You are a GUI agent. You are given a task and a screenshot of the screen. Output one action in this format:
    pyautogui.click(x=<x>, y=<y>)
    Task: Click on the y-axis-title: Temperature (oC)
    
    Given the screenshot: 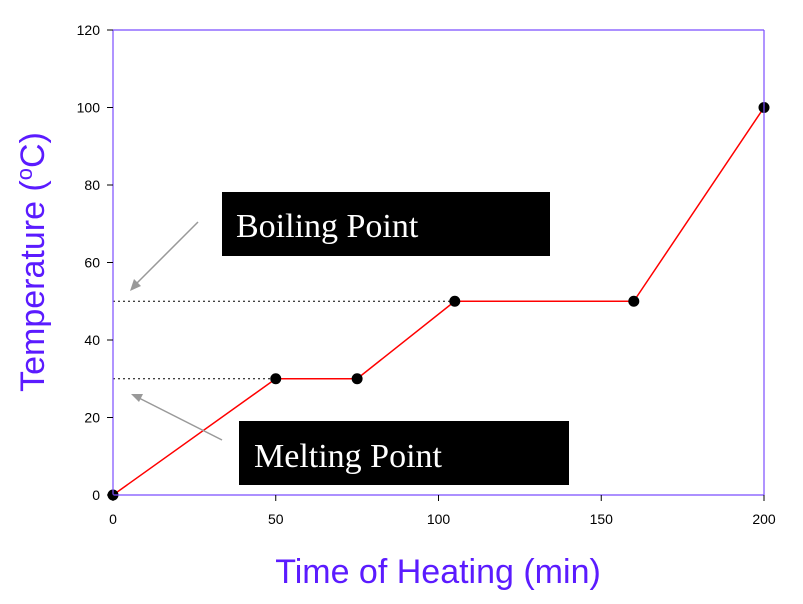 What is the action you would take?
    pyautogui.click(x=32, y=262)
    